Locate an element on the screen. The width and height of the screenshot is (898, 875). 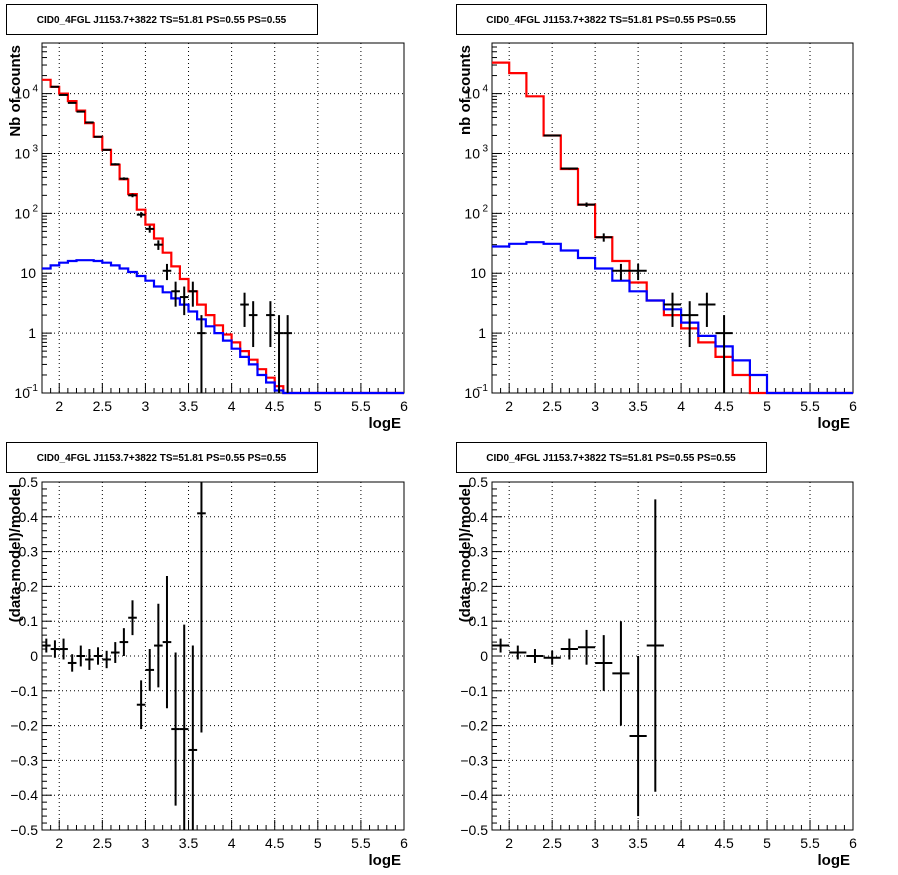
y-tick-label: 10 4 is located at coordinates (476, 93).